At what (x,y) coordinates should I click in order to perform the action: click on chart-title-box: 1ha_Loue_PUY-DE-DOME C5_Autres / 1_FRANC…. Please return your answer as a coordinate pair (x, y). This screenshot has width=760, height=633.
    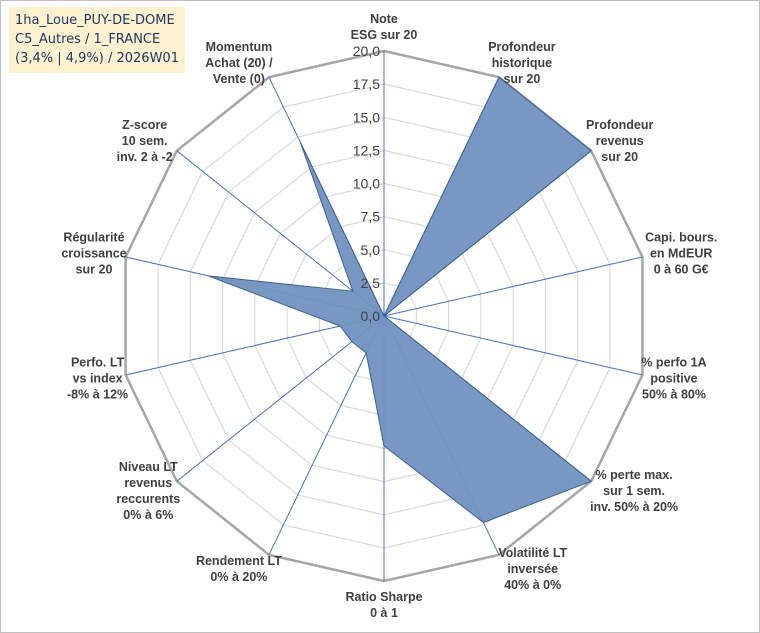
    Looking at the image, I should click on (97, 40).